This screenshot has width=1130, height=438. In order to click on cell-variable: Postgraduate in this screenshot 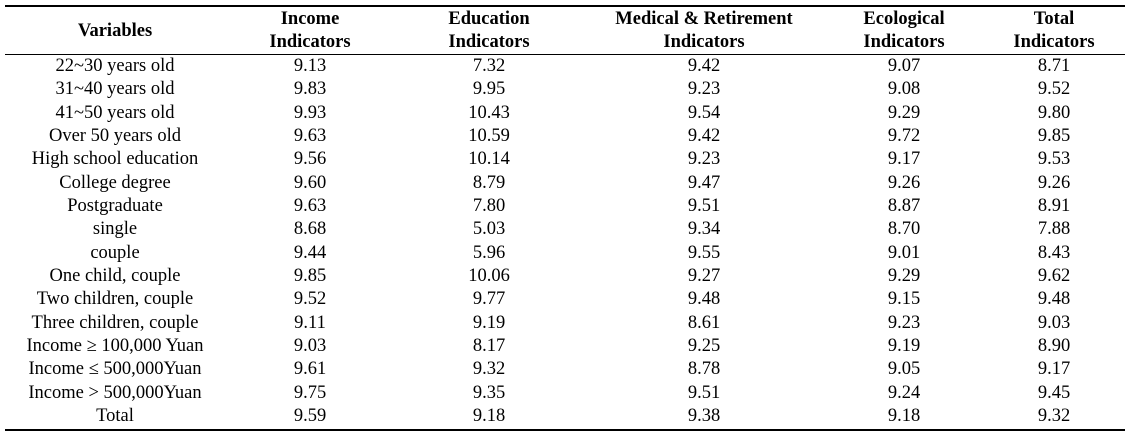, I will do `click(115, 206)`.